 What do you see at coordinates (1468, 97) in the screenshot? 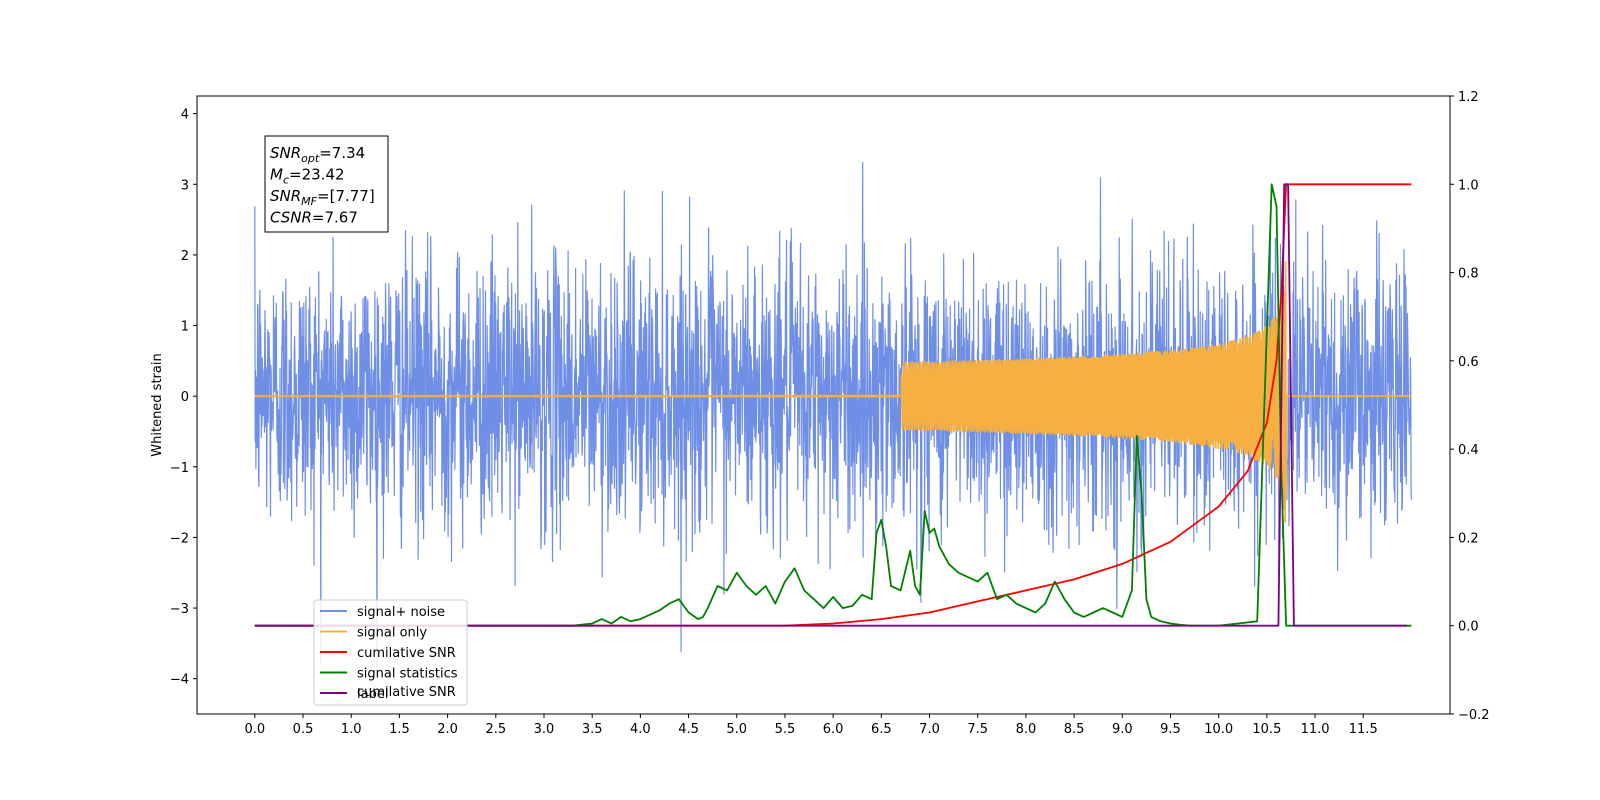
I see `y2-tick-label: 1.2` at bounding box center [1468, 97].